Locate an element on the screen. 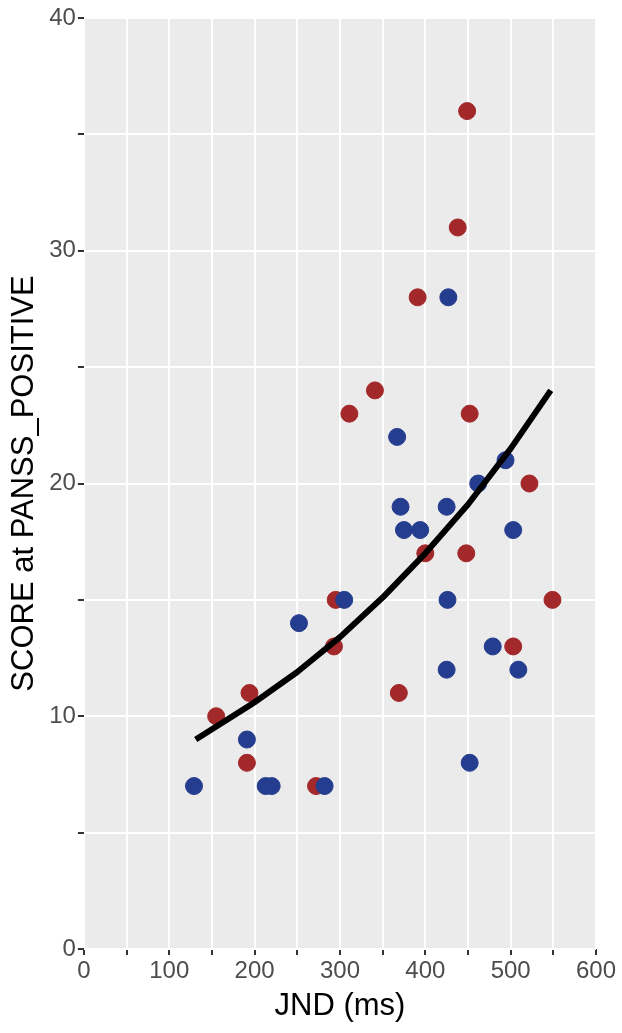 This screenshot has width=622, height=1033. y-tick-label: 30 is located at coordinates (62, 249).